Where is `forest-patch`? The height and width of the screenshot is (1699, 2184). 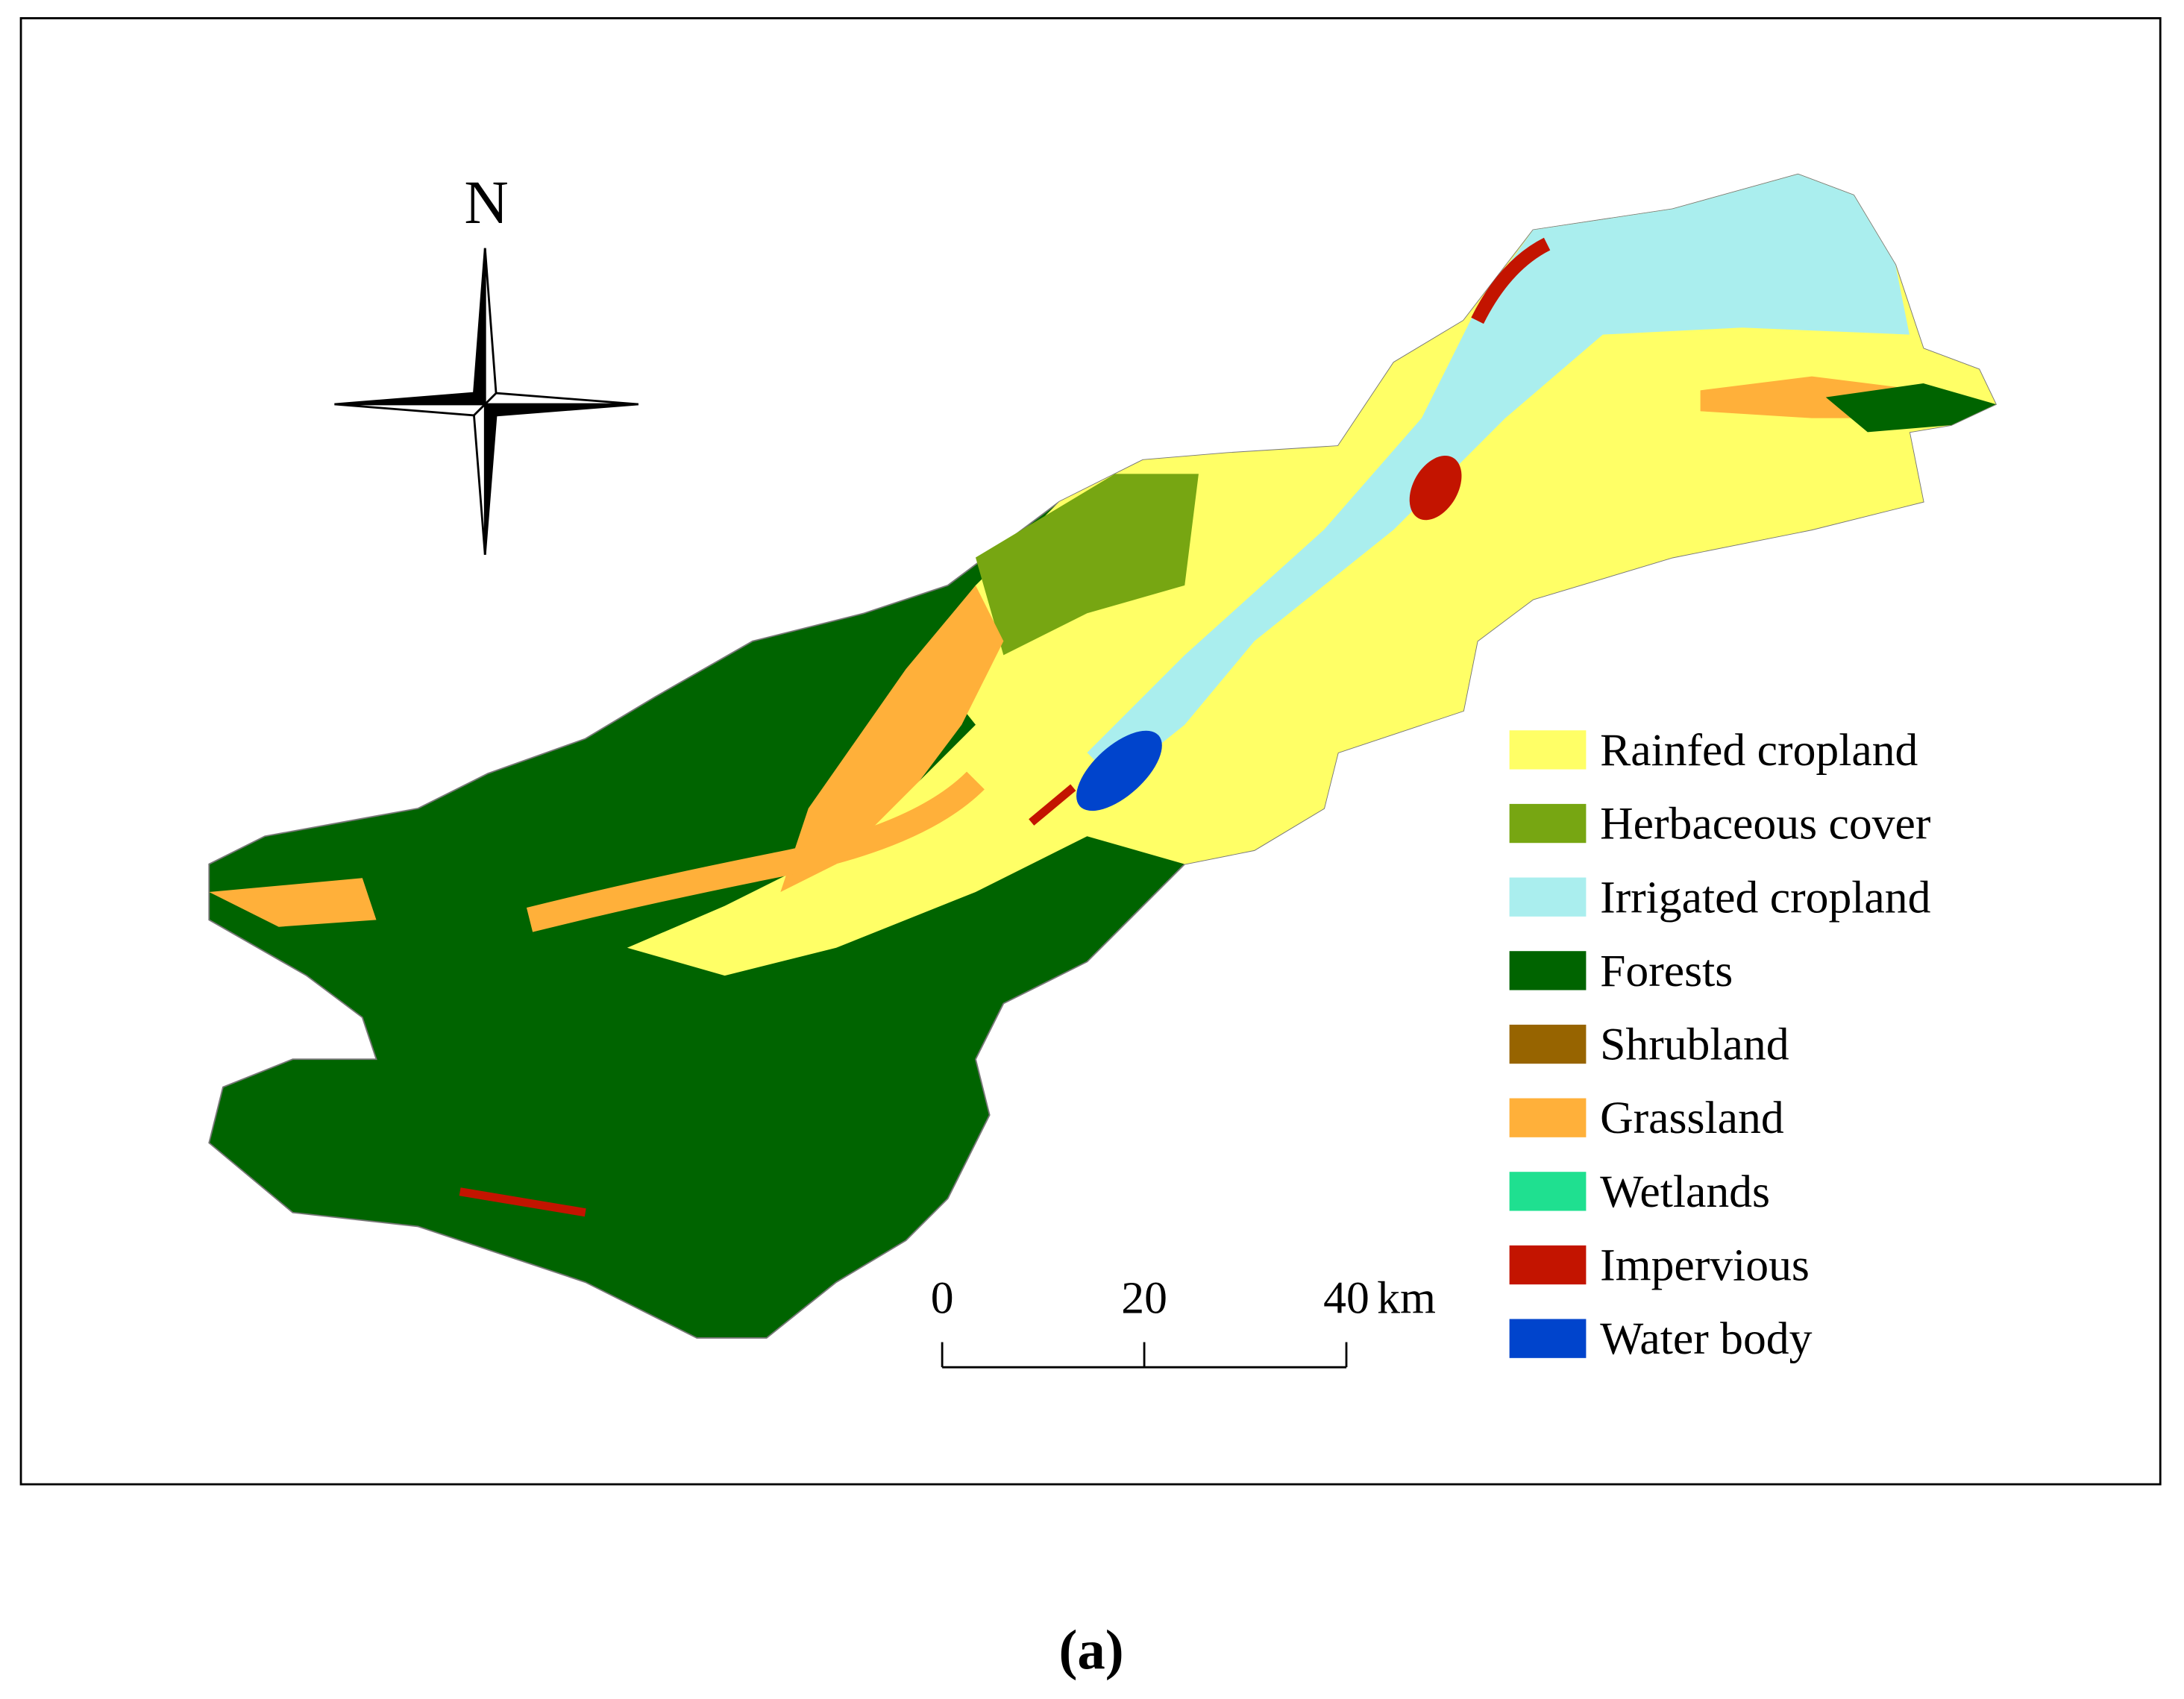 forest-patch is located at coordinates (1910, 408).